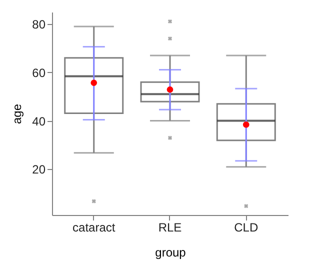 This screenshot has width=318, height=266. Describe the element at coordinates (39, 25) in the screenshot. I see `y-tick-label: 80` at that location.